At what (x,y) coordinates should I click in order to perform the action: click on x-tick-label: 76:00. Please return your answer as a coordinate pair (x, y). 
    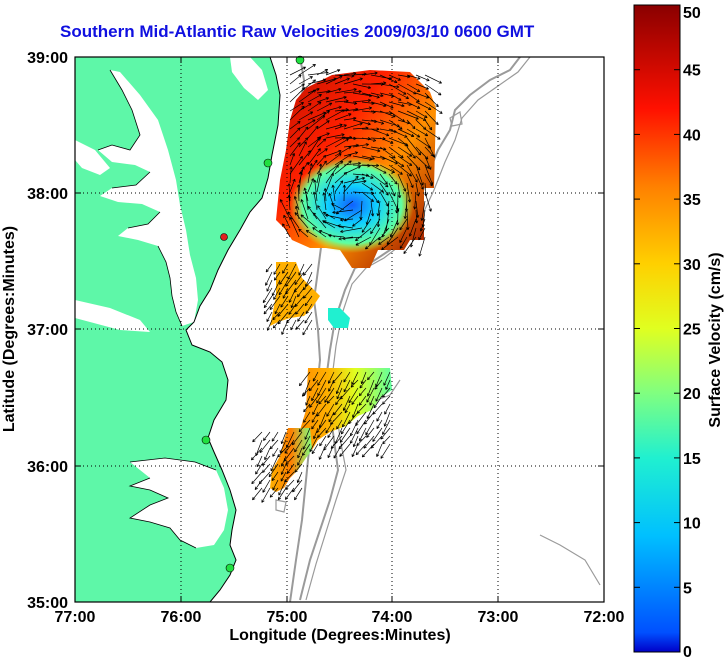
    Looking at the image, I should click on (181, 617).